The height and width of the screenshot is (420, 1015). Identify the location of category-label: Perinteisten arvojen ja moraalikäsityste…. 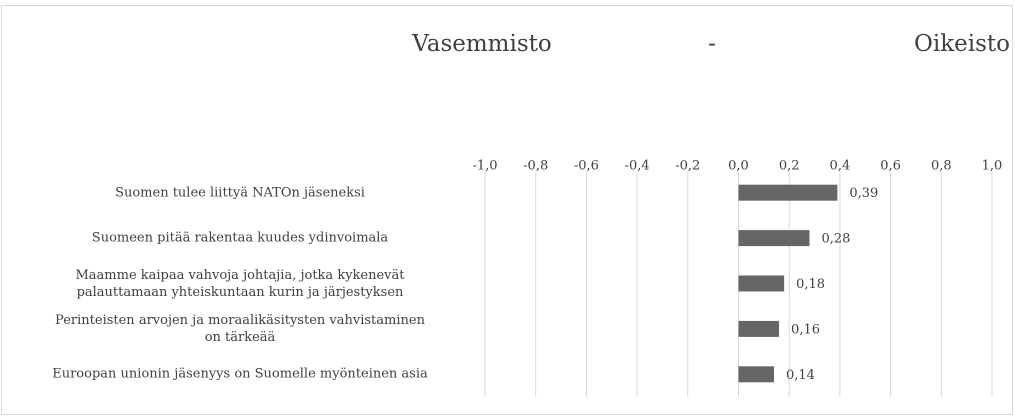
(240, 328).